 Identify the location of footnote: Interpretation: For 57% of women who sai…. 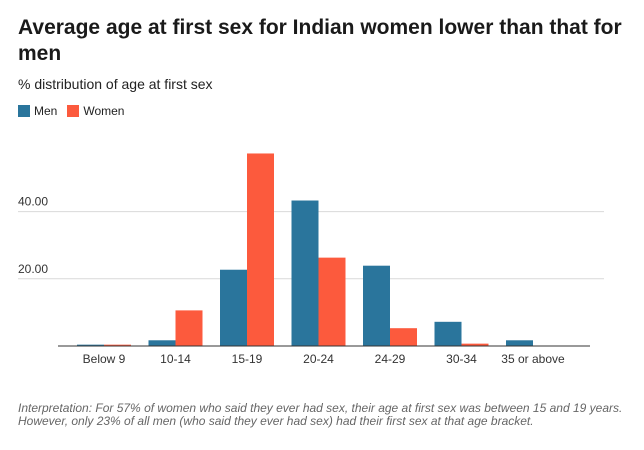
(320, 414).